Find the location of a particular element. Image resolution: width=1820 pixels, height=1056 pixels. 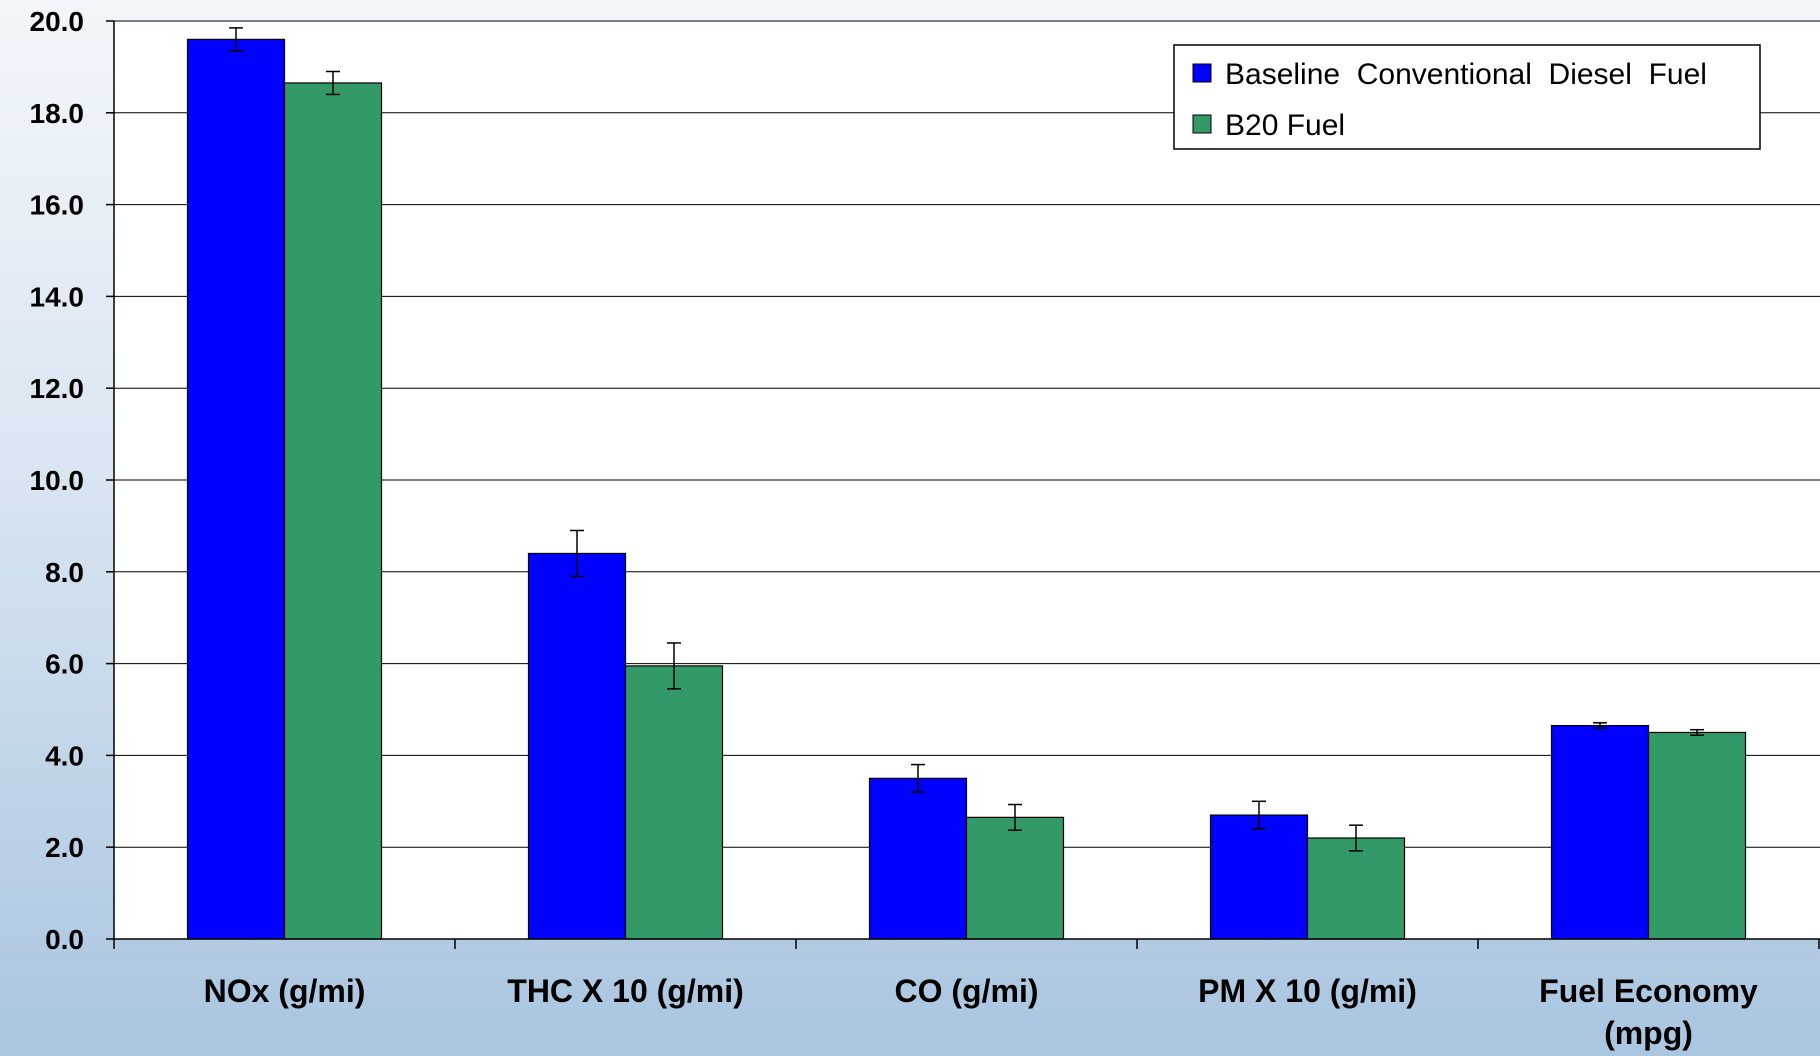

legend-swatch-b20 is located at coordinates (1202, 124).